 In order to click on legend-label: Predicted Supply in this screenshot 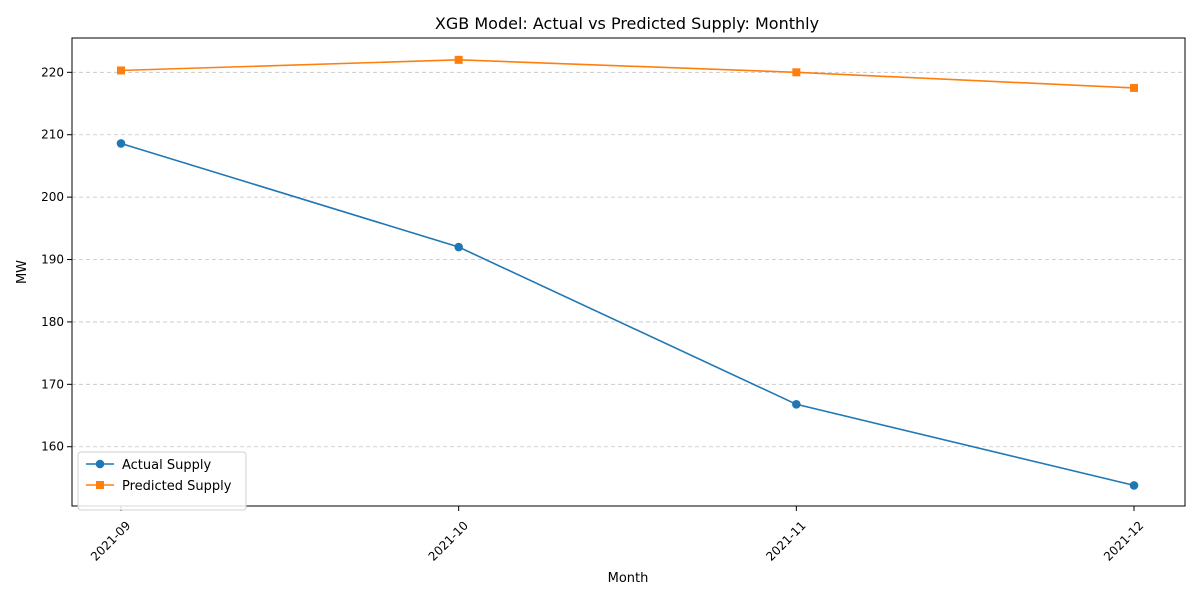, I will do `click(177, 486)`.